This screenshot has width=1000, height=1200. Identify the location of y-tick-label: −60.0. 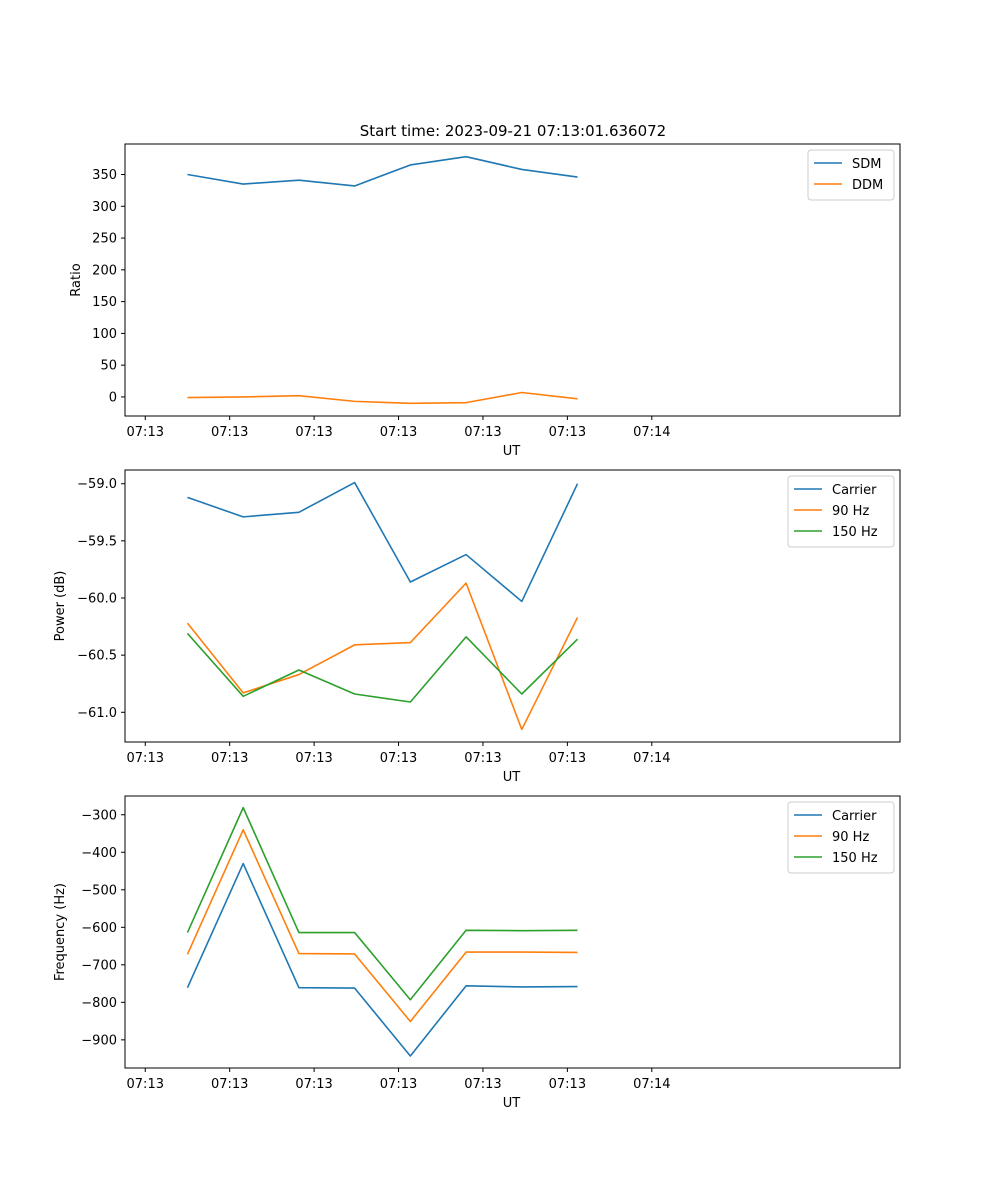
(97, 599).